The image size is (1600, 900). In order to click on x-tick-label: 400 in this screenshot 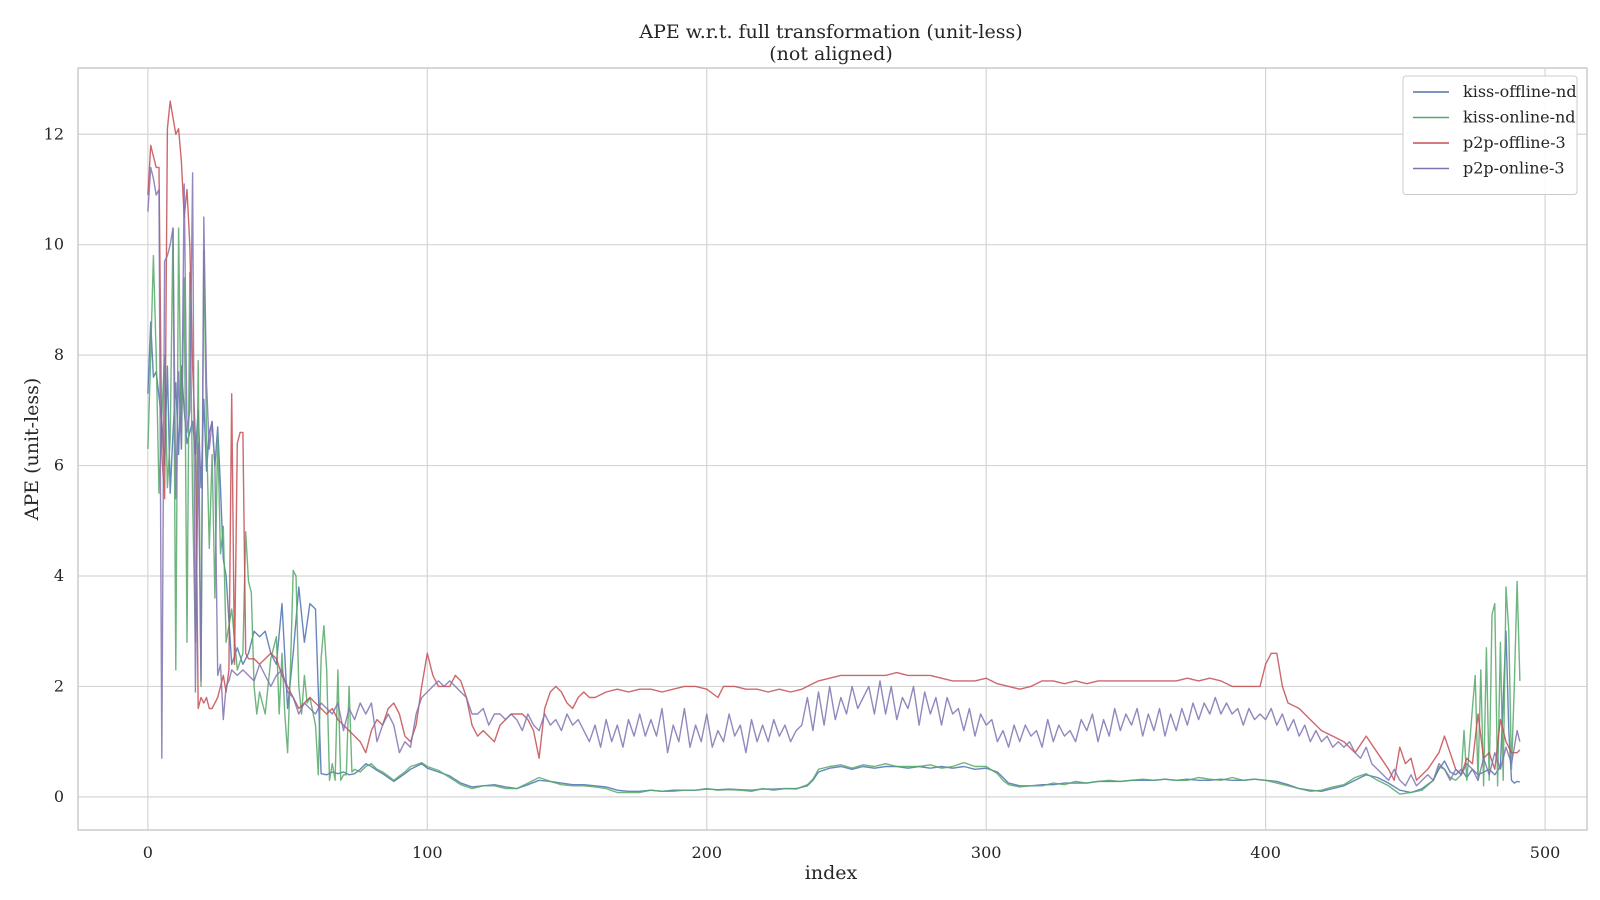, I will do `click(1265, 852)`.